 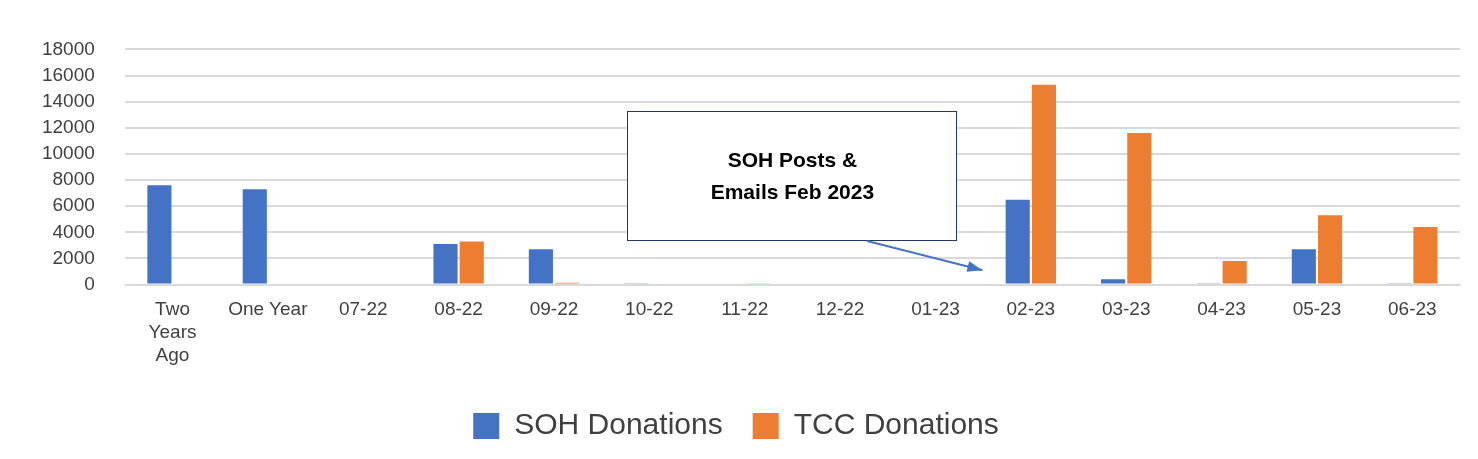 I want to click on x-tick-label: Two Years Ago, so click(x=172, y=331).